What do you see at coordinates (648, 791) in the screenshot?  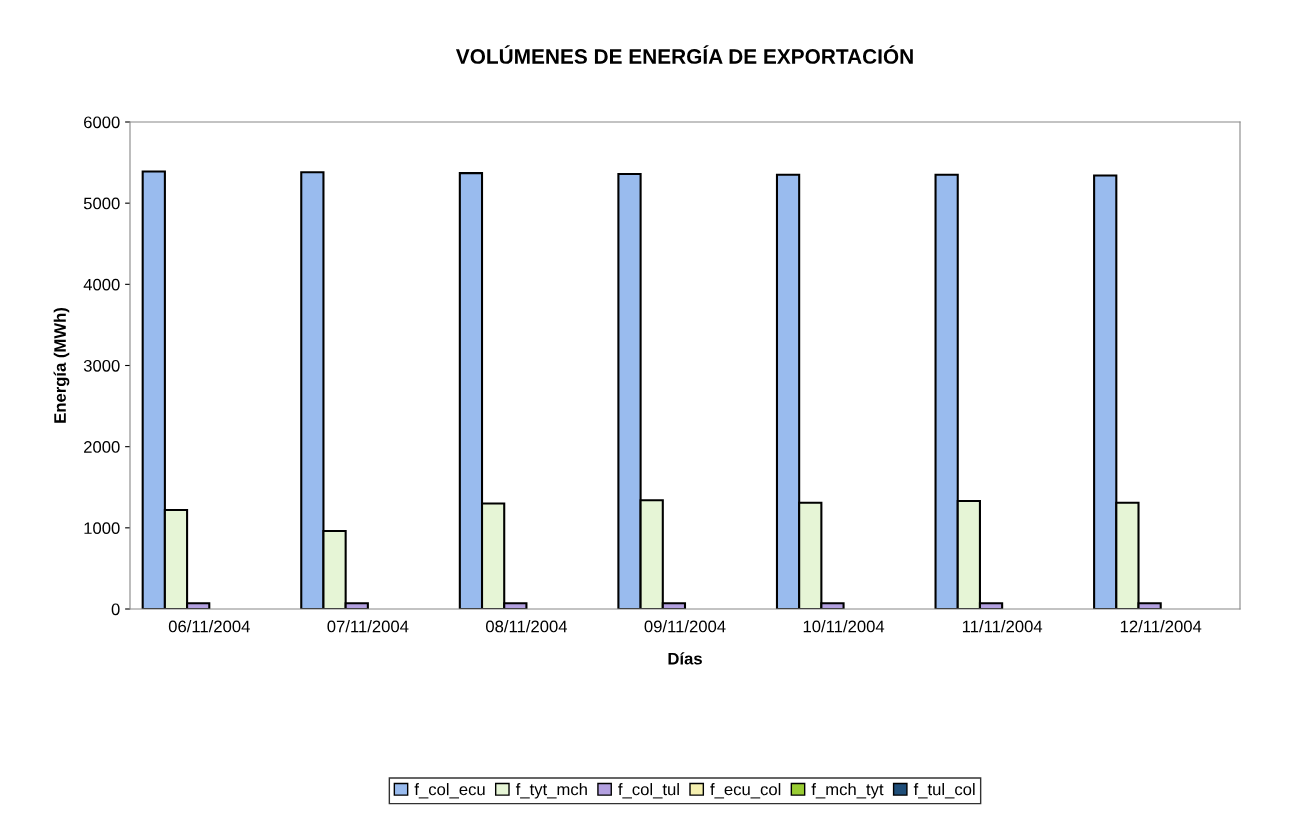 I see `legend-label: f_col_tul` at bounding box center [648, 791].